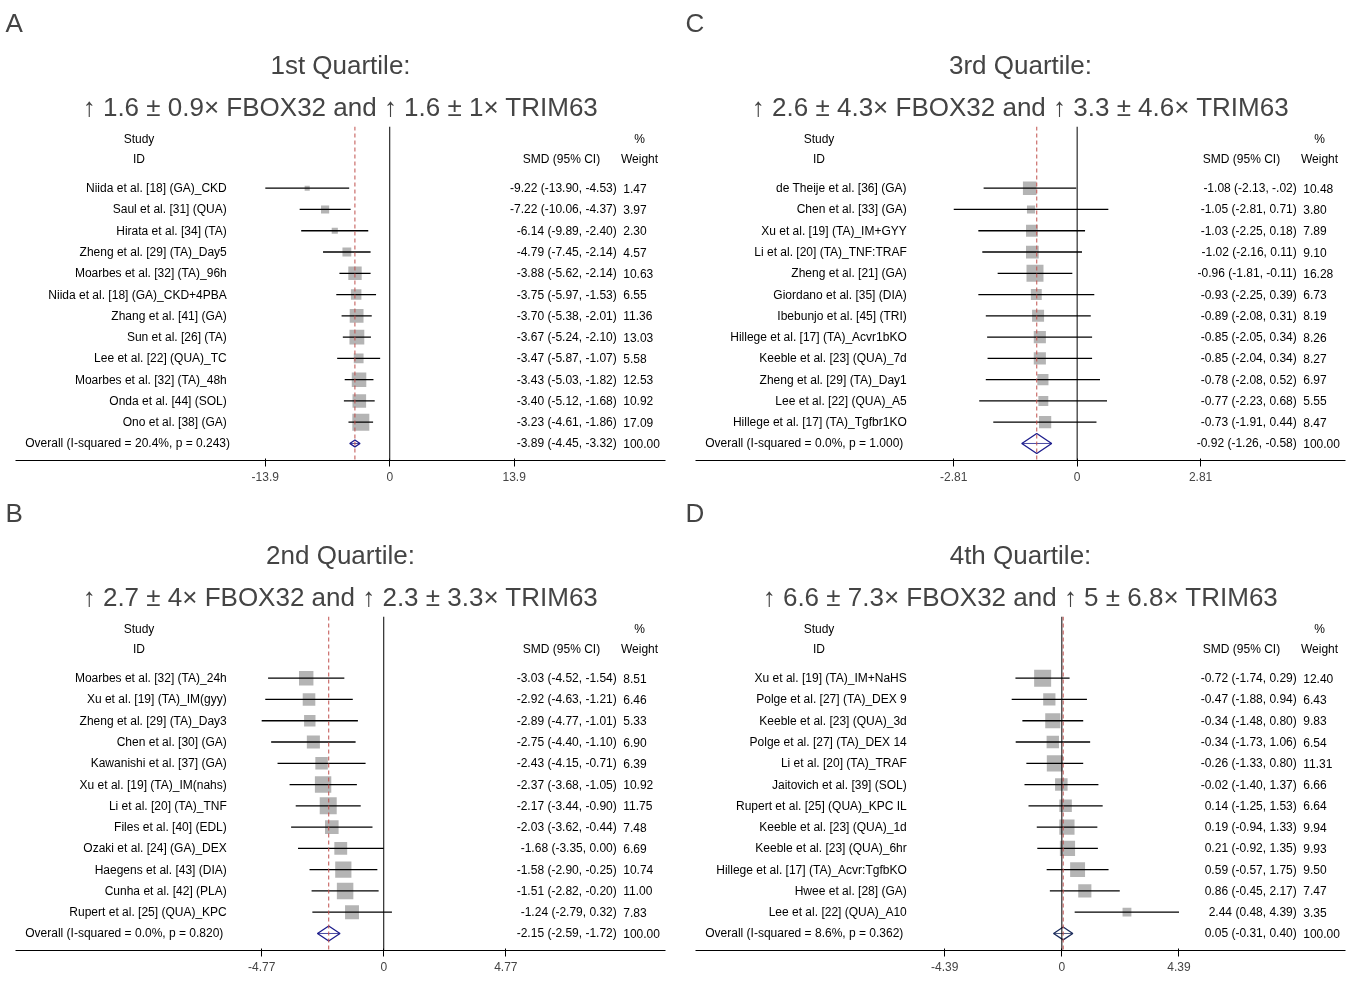 This screenshot has width=1360, height=981. I want to click on y2-tick-label: 8.51, so click(635, 678).